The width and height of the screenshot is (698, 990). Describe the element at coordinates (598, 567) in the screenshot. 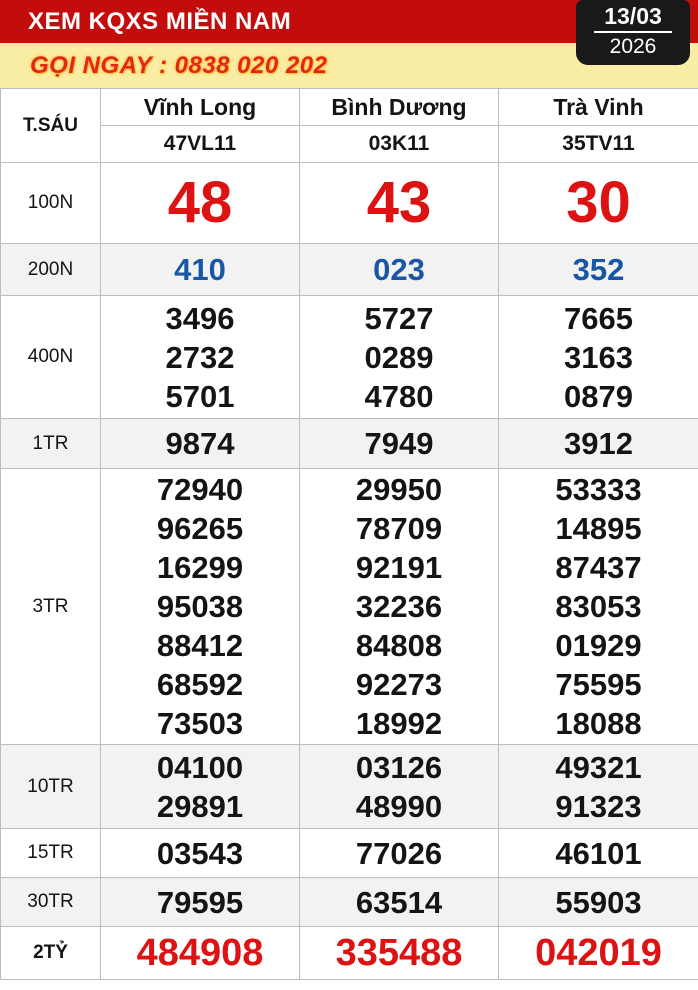

I see `prize-number: 87437` at that location.